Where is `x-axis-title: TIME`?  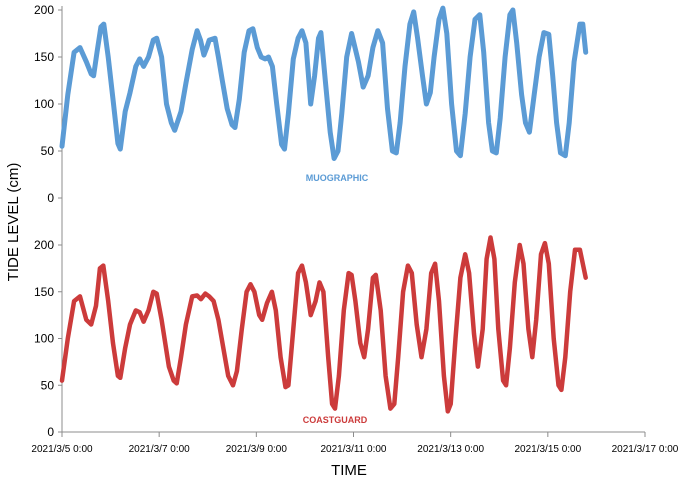 x-axis-title: TIME is located at coordinates (349, 470).